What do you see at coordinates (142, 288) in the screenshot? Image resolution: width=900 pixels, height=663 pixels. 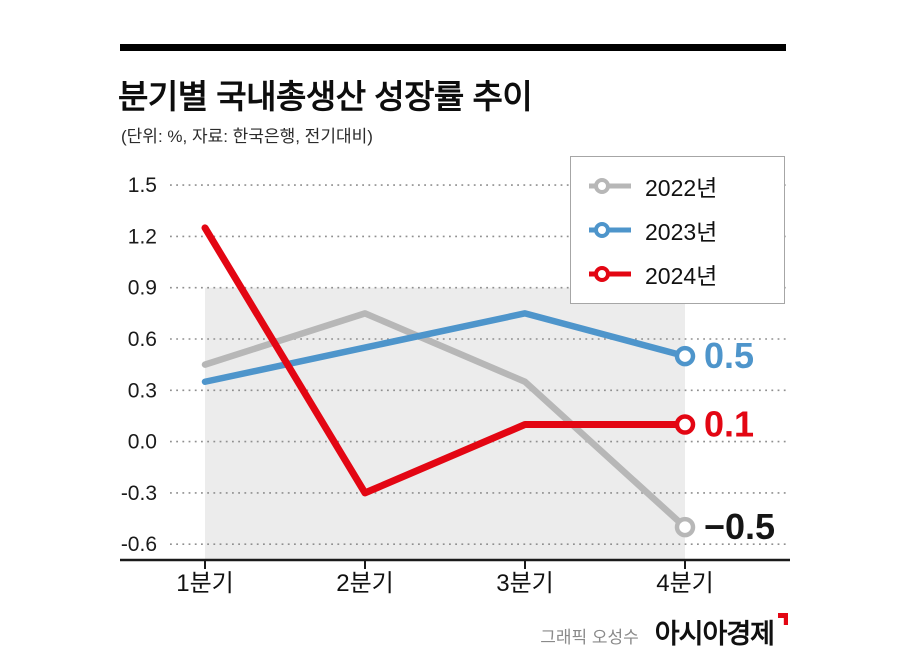 I see `y-tick-label: 0.9` at bounding box center [142, 288].